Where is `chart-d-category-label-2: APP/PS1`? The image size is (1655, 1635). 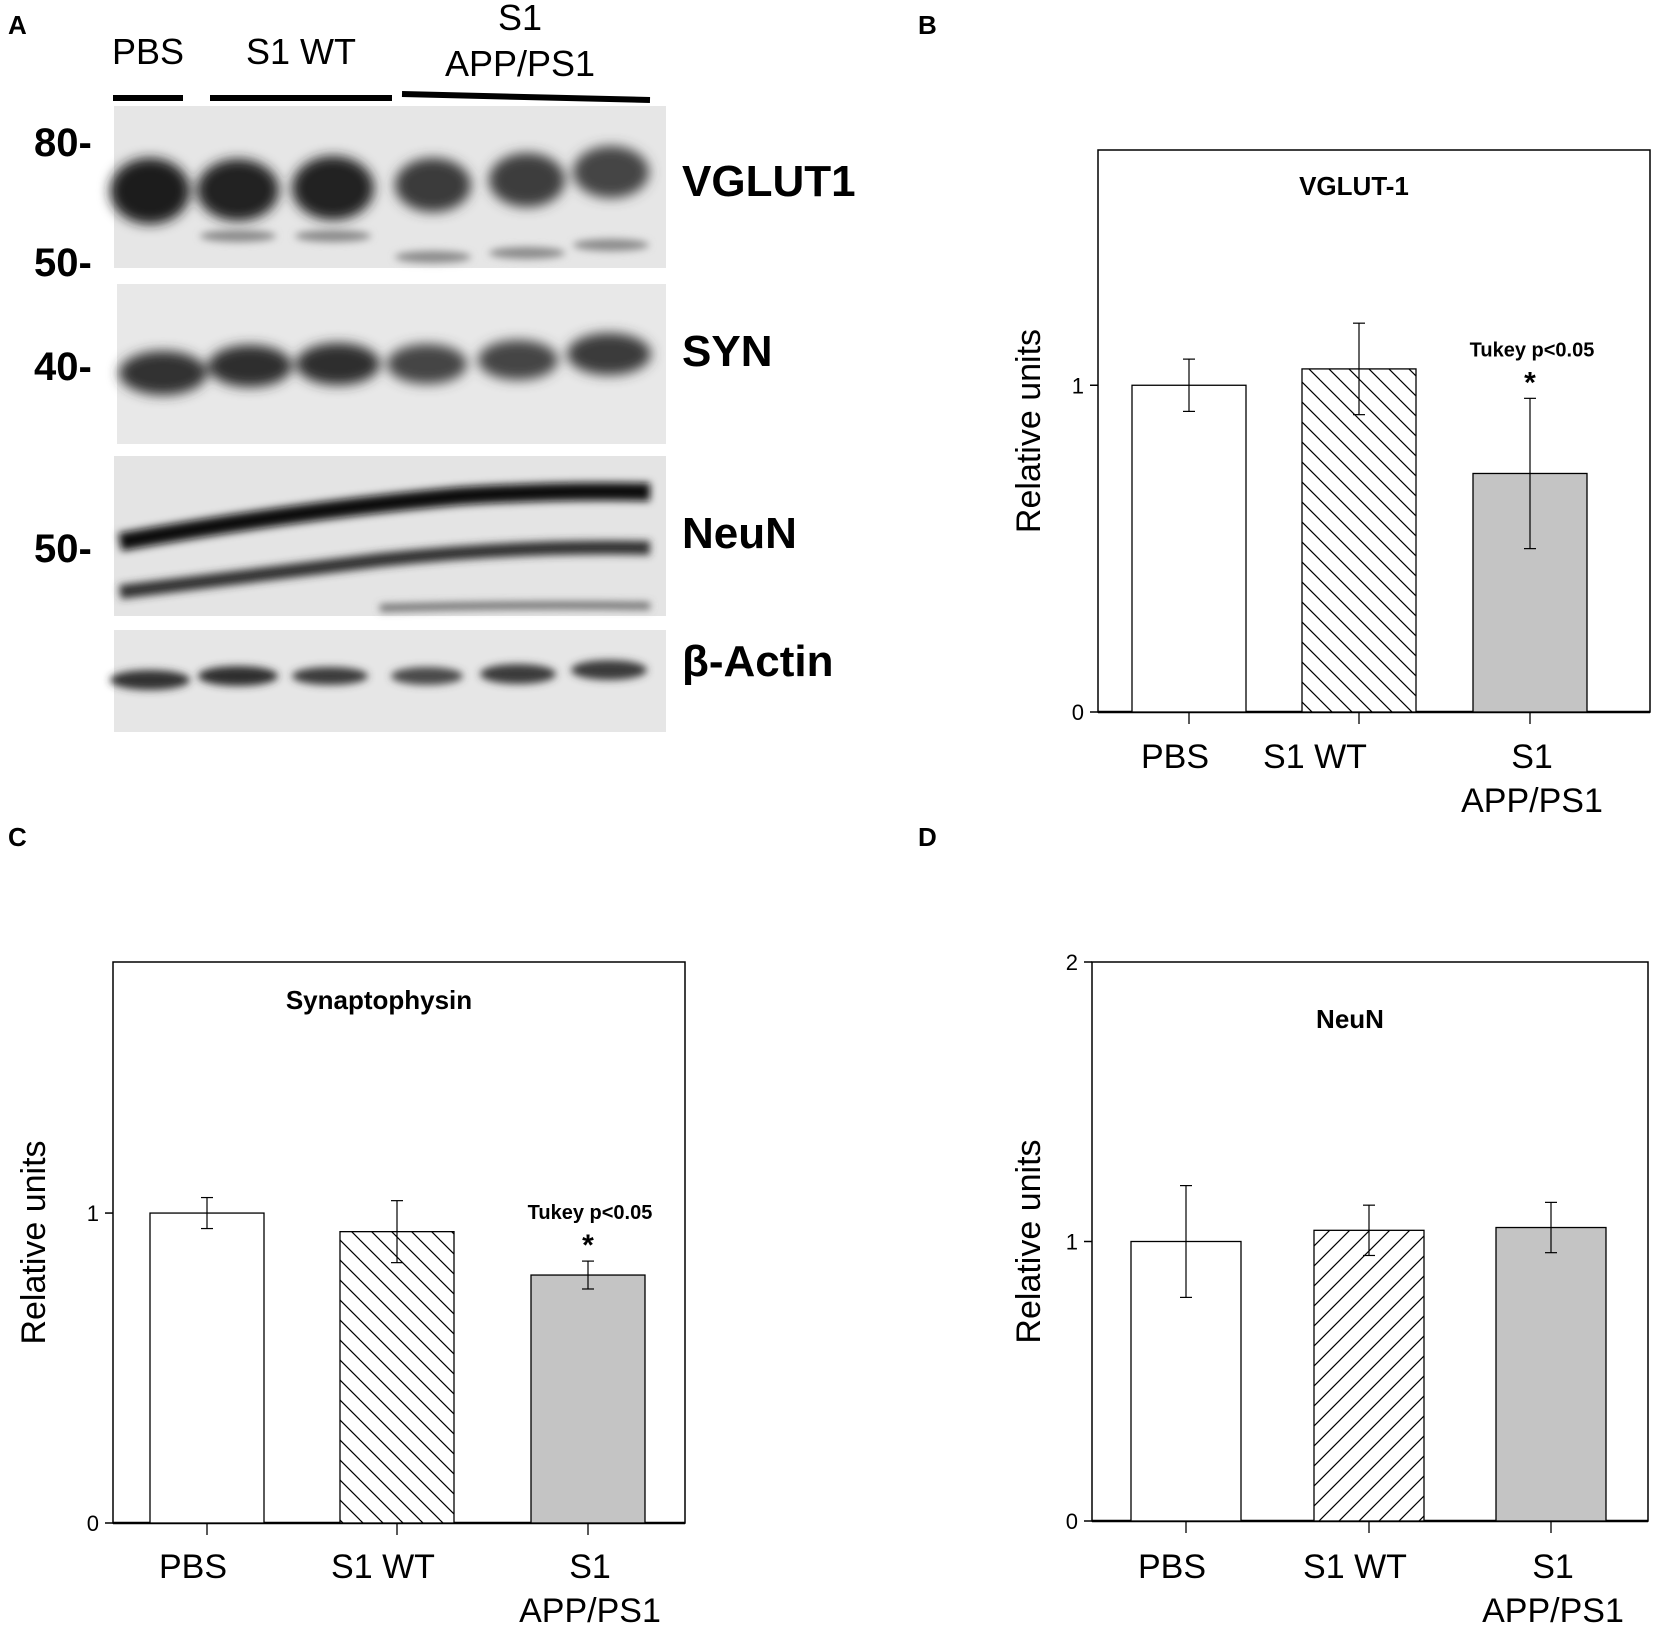 chart-d-category-label-2: APP/PS1 is located at coordinates (1553, 1611).